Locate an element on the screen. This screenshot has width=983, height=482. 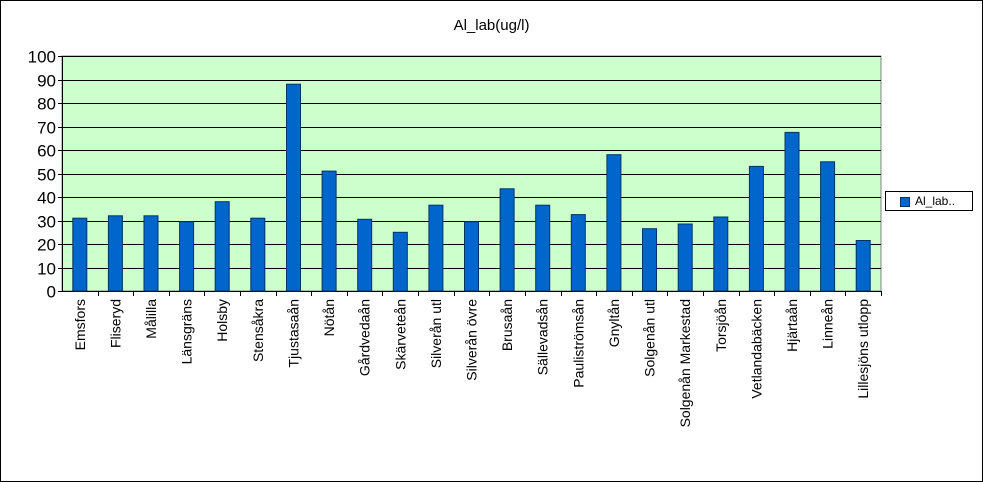
x-tick-label: Pauliströmsån is located at coordinates (578, 343).